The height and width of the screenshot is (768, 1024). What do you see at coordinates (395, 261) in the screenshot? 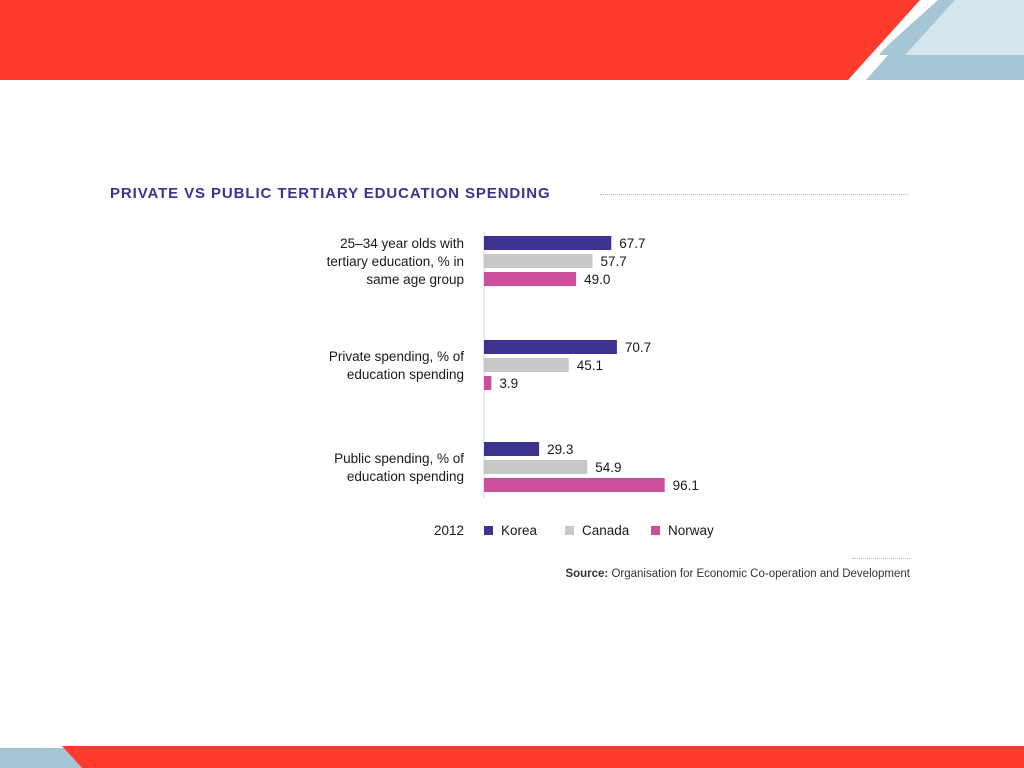
I see `category-label: tertiary education, % in` at bounding box center [395, 261].